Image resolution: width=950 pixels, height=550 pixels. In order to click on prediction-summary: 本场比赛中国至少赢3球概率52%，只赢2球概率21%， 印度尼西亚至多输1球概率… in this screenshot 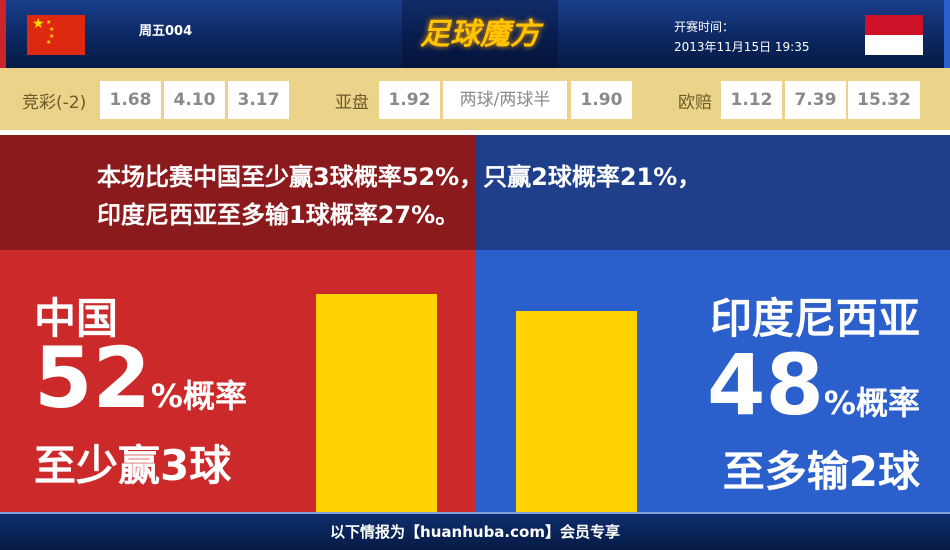, I will do `click(399, 196)`.